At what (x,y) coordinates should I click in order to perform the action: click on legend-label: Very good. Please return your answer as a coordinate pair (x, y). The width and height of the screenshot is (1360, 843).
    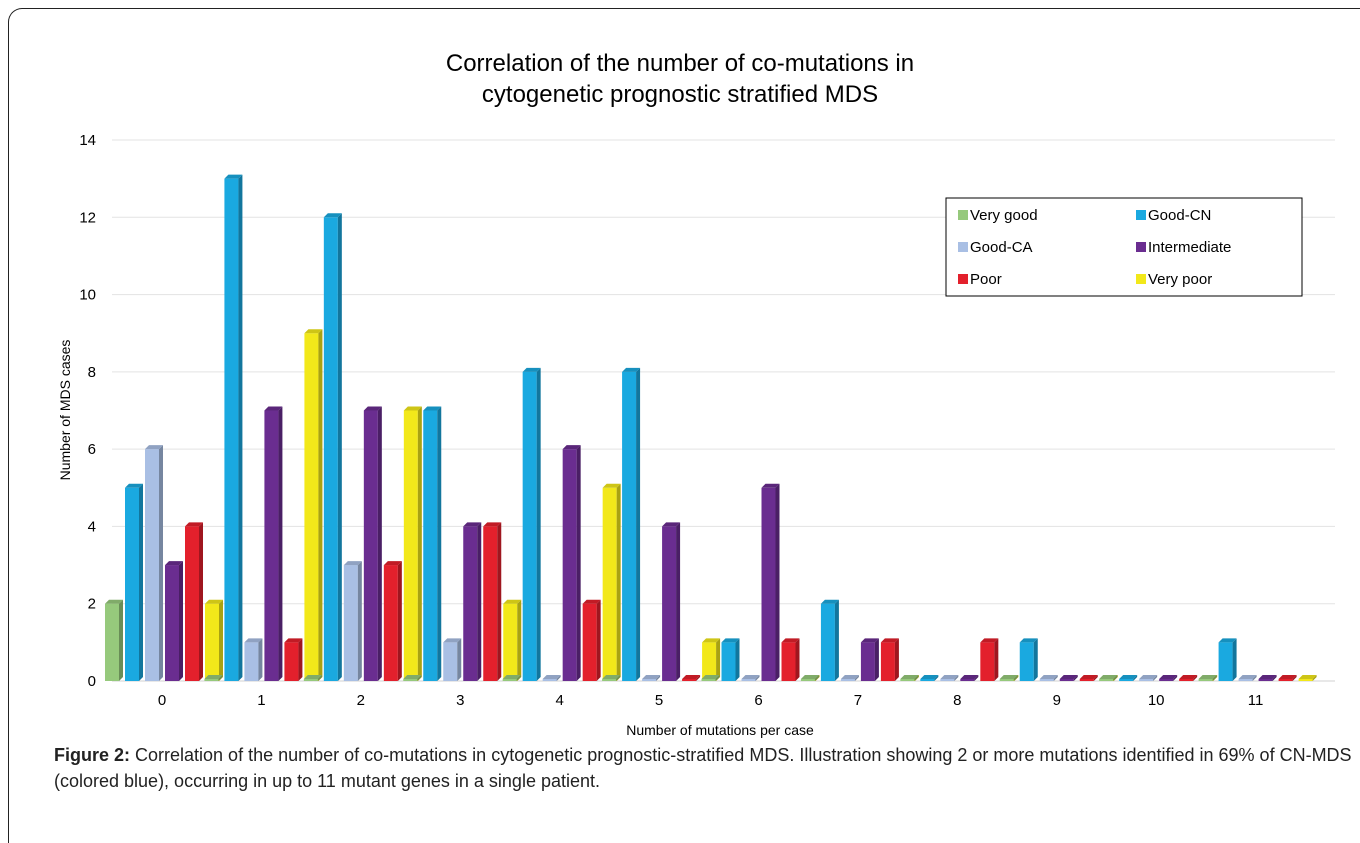
    Looking at the image, I should click on (1004, 215).